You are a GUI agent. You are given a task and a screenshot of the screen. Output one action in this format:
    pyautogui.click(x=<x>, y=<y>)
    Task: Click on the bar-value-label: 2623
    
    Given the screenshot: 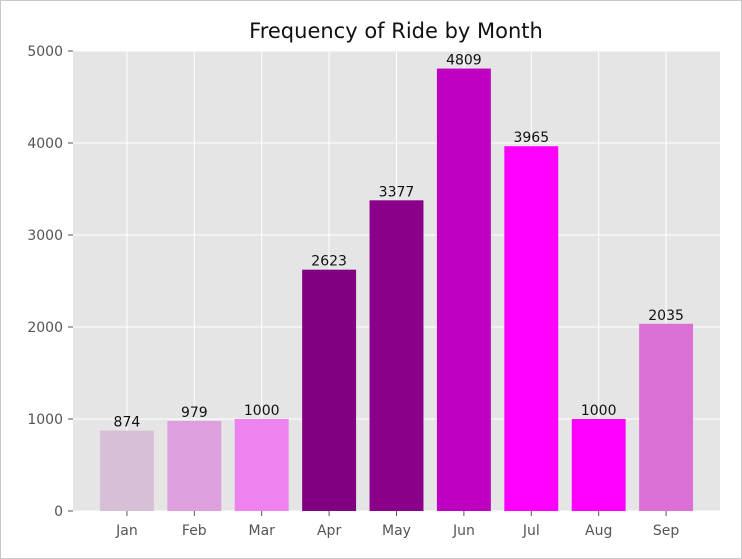 What is the action you would take?
    pyautogui.click(x=329, y=262)
    